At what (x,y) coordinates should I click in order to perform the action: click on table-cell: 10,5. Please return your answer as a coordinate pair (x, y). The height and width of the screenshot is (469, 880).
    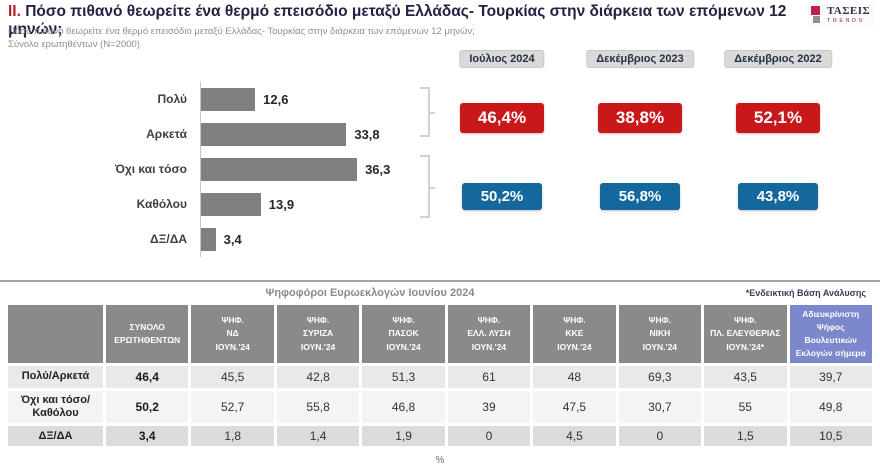
    Looking at the image, I should click on (830, 436).